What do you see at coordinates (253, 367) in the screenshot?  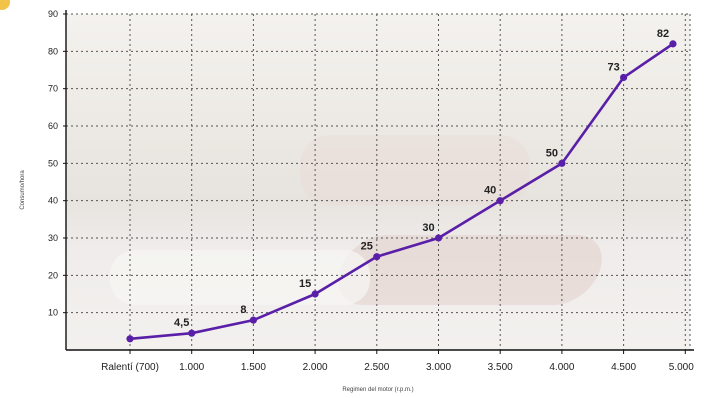 I see `x-tick-label: 1.500` at bounding box center [253, 367].